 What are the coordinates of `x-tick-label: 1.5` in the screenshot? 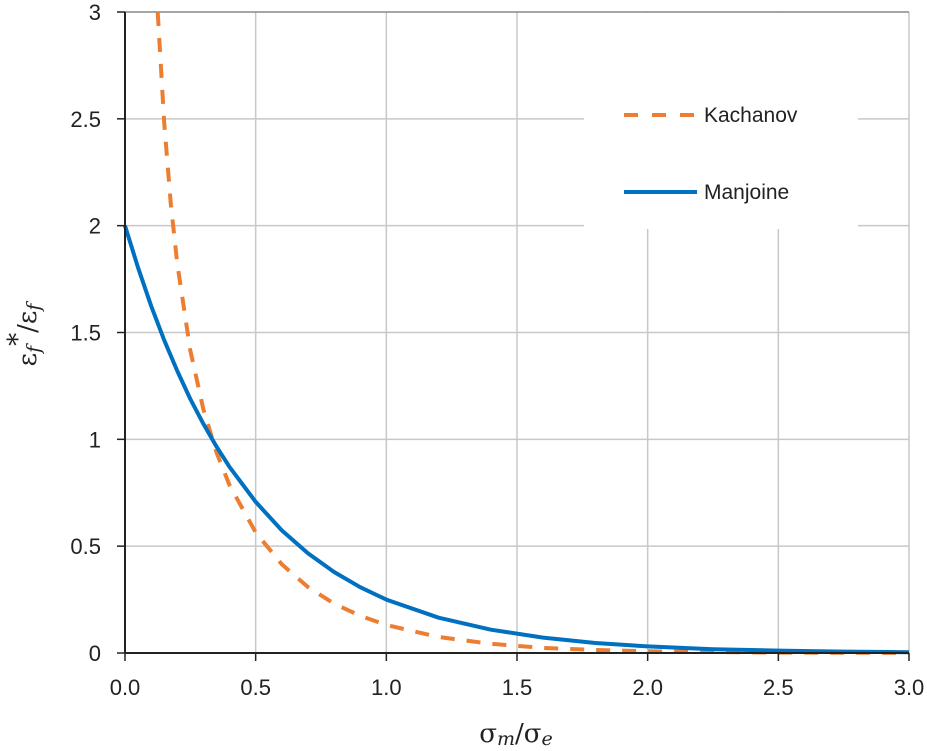 It's located at (517, 687).